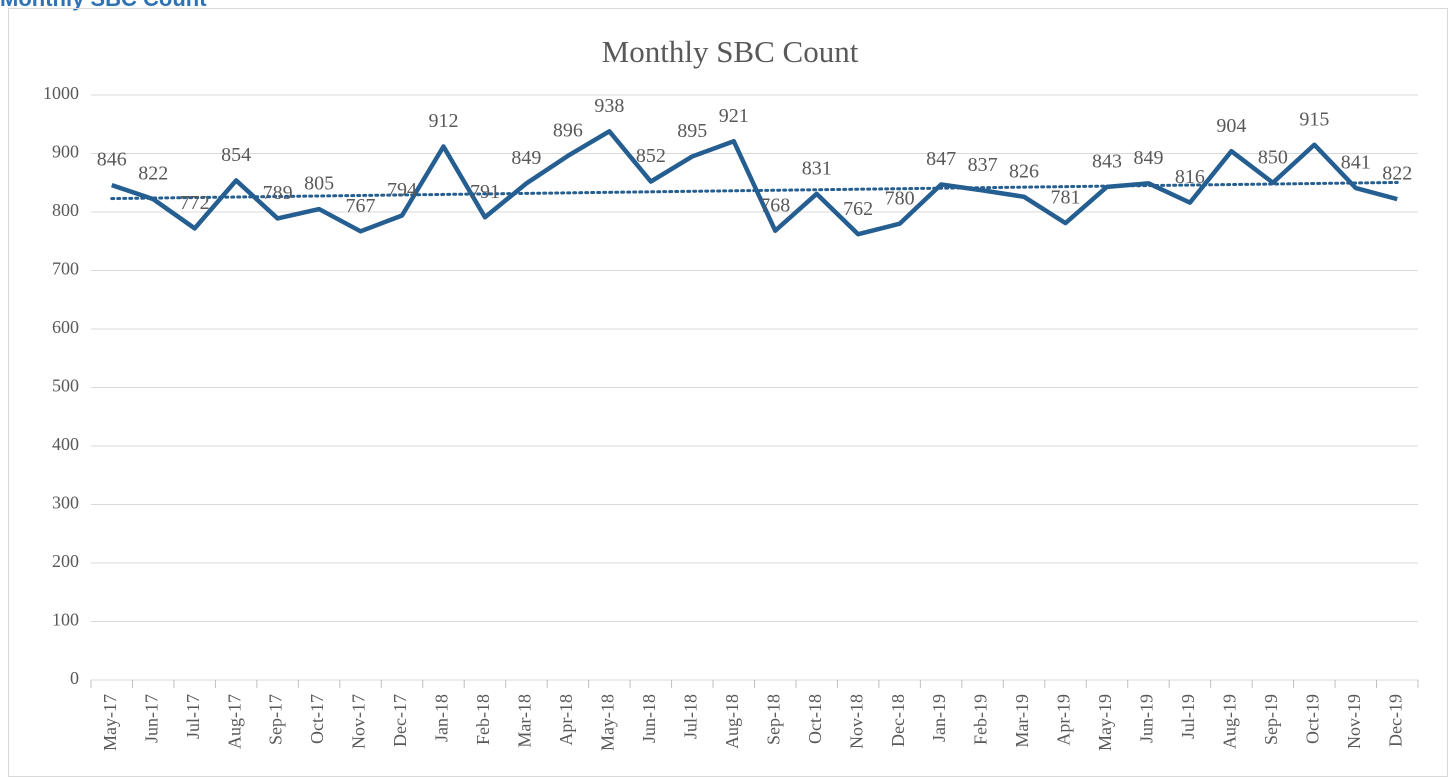 The width and height of the screenshot is (1452, 777). Describe the element at coordinates (754, 183) in the screenshot. I see `data-line` at that location.